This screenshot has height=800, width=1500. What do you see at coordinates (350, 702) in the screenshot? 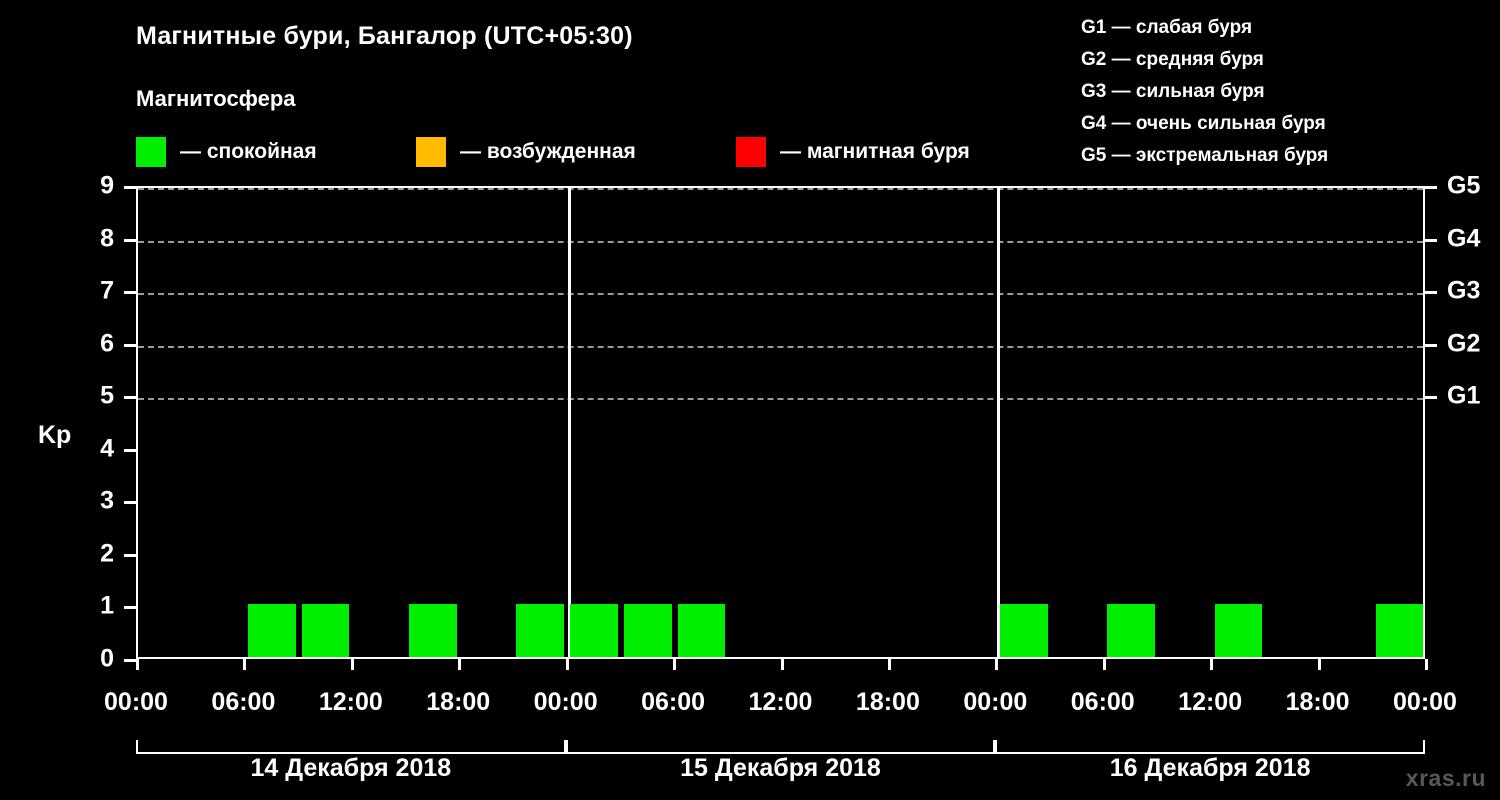
I see `x-tick-label-2: 12:00` at bounding box center [350, 702].